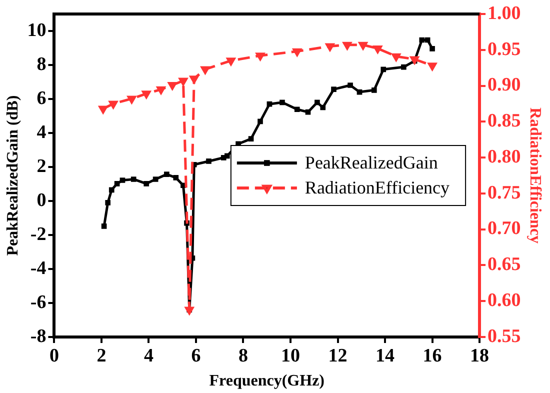 Image resolution: width=550 pixels, height=393 pixels. I want to click on y-tick-label: 10, so click(36, 30).